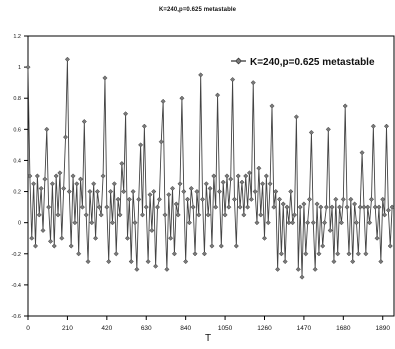 This screenshot has width=395, height=349. Describe the element at coordinates (312, 62) in the screenshot. I see `legend-label: K=240,p=0.625 metastable` at that location.